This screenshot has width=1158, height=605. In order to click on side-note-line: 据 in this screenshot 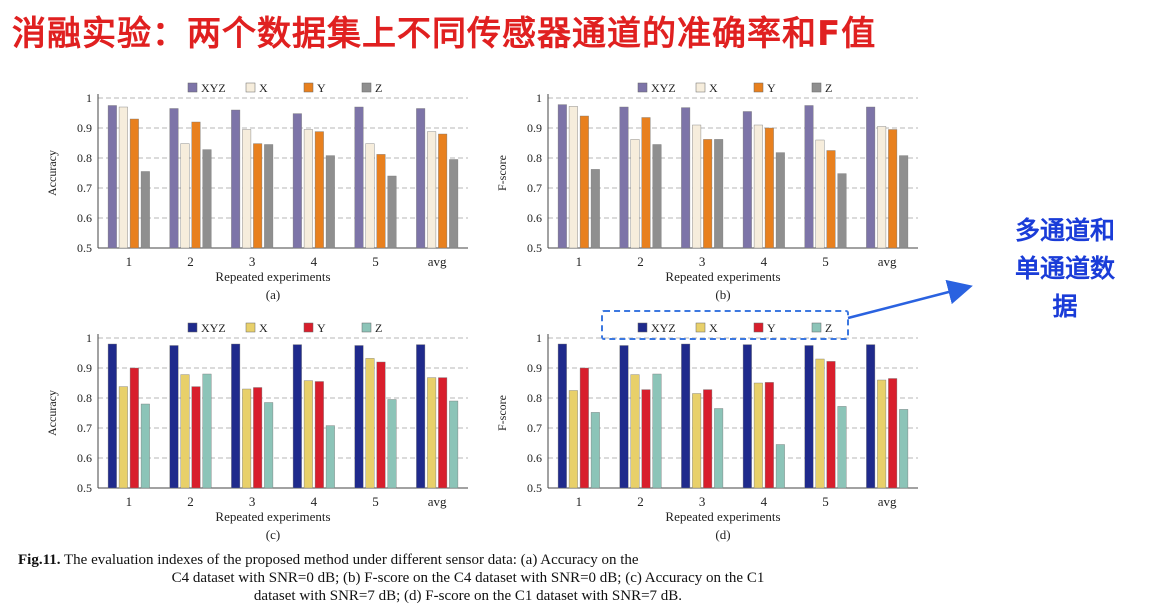, I will do `click(1065, 306)`.